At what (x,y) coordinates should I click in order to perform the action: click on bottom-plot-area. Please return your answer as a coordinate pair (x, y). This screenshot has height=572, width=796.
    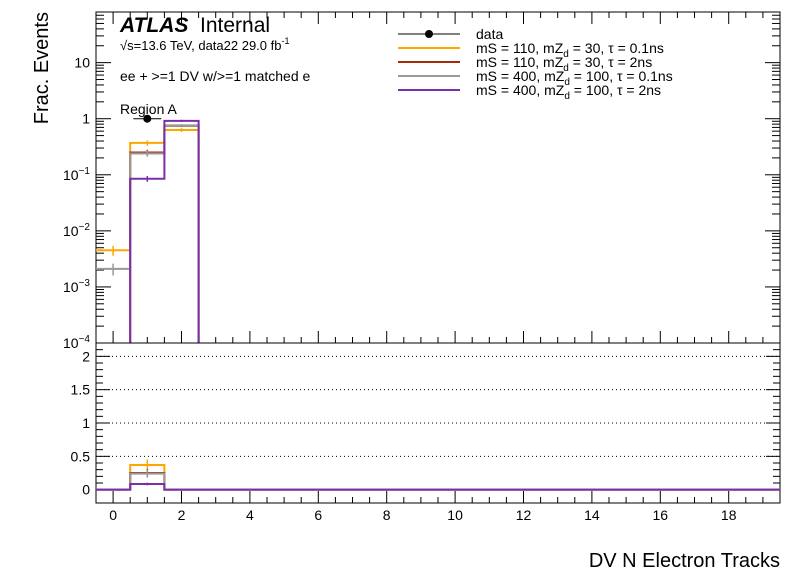
    Looking at the image, I should click on (438, 475).